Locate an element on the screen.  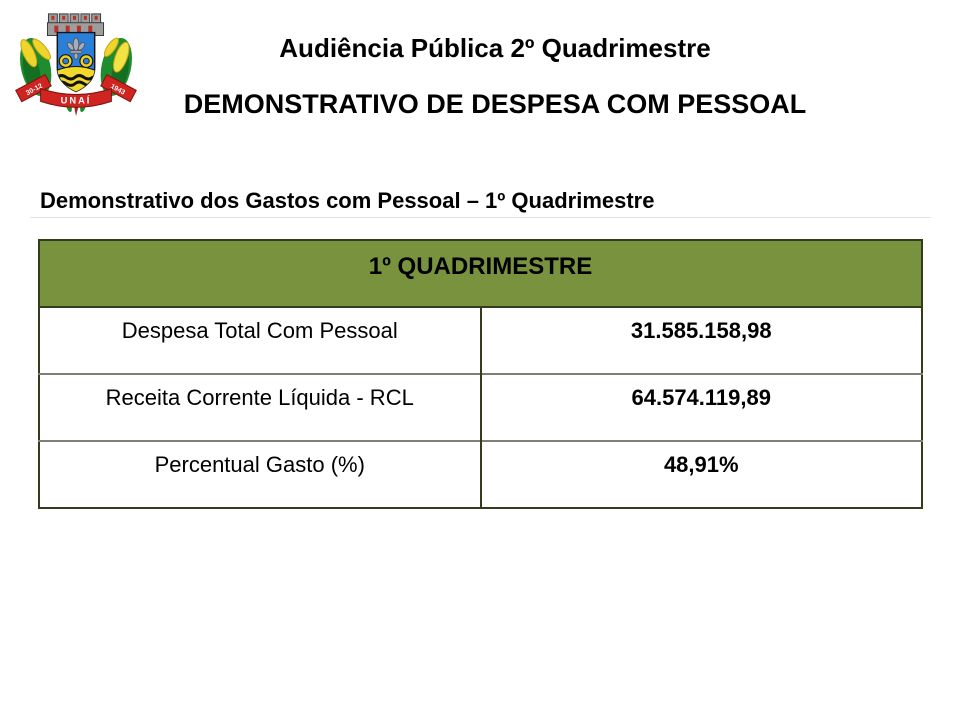
divider-rule is located at coordinates (480, 217).